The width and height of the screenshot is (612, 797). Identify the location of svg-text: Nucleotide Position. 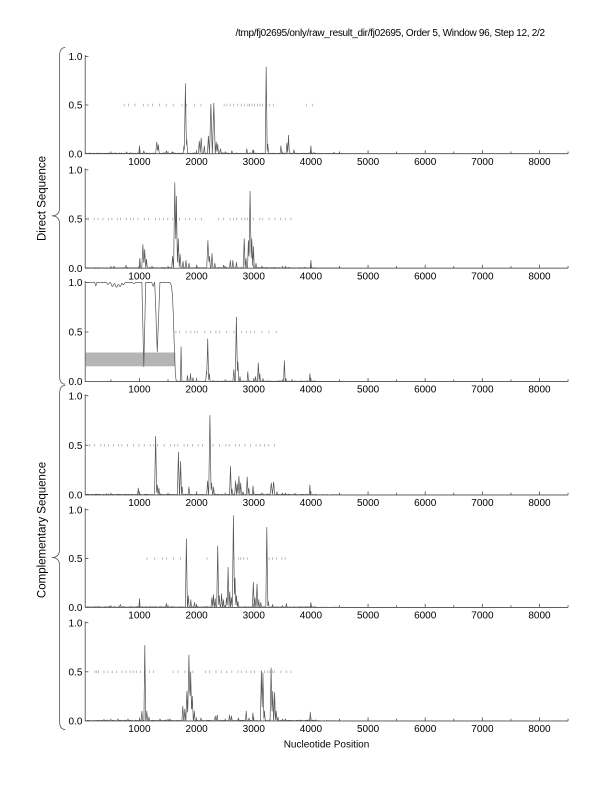
(327, 745).